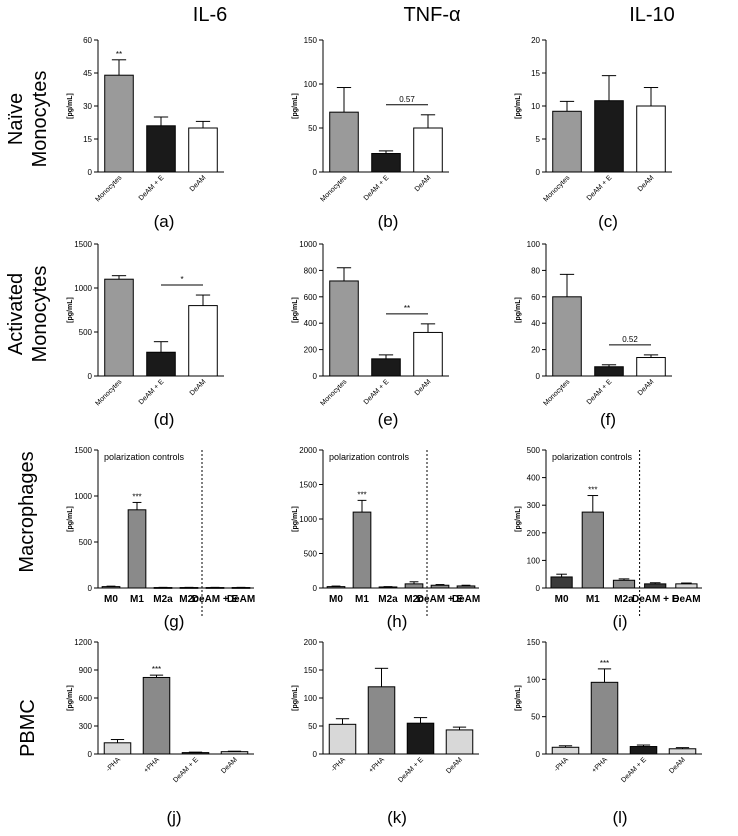  What do you see at coordinates (535, 40) in the screenshot?
I see `y-tick-label: 20` at bounding box center [535, 40].